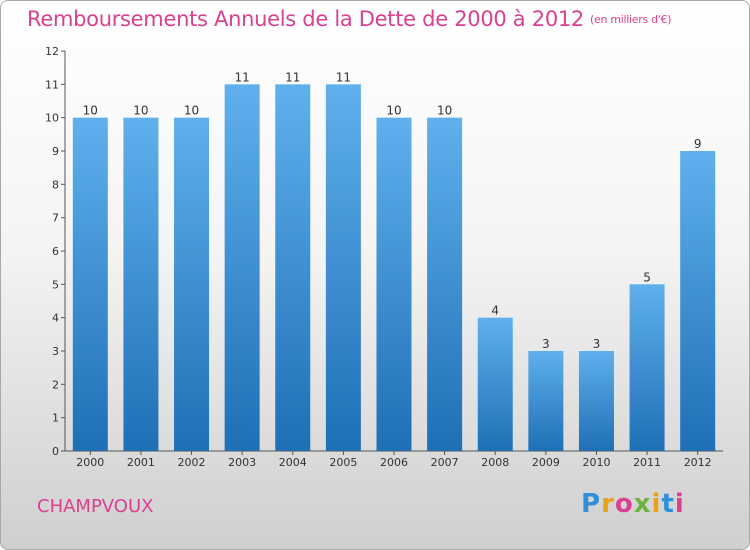 The width and height of the screenshot is (750, 550). I want to click on x-tick-label: 2000, so click(90, 462).